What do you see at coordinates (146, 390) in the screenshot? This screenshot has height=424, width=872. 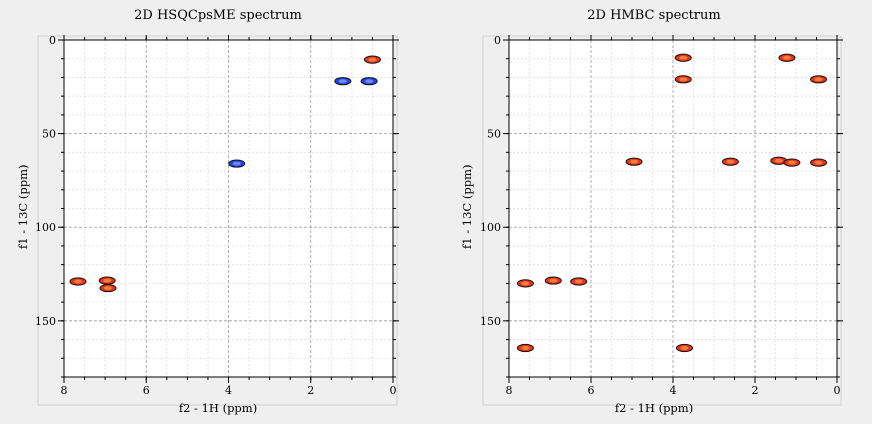 I see `hsqc-x-tick-label: 6` at bounding box center [146, 390].